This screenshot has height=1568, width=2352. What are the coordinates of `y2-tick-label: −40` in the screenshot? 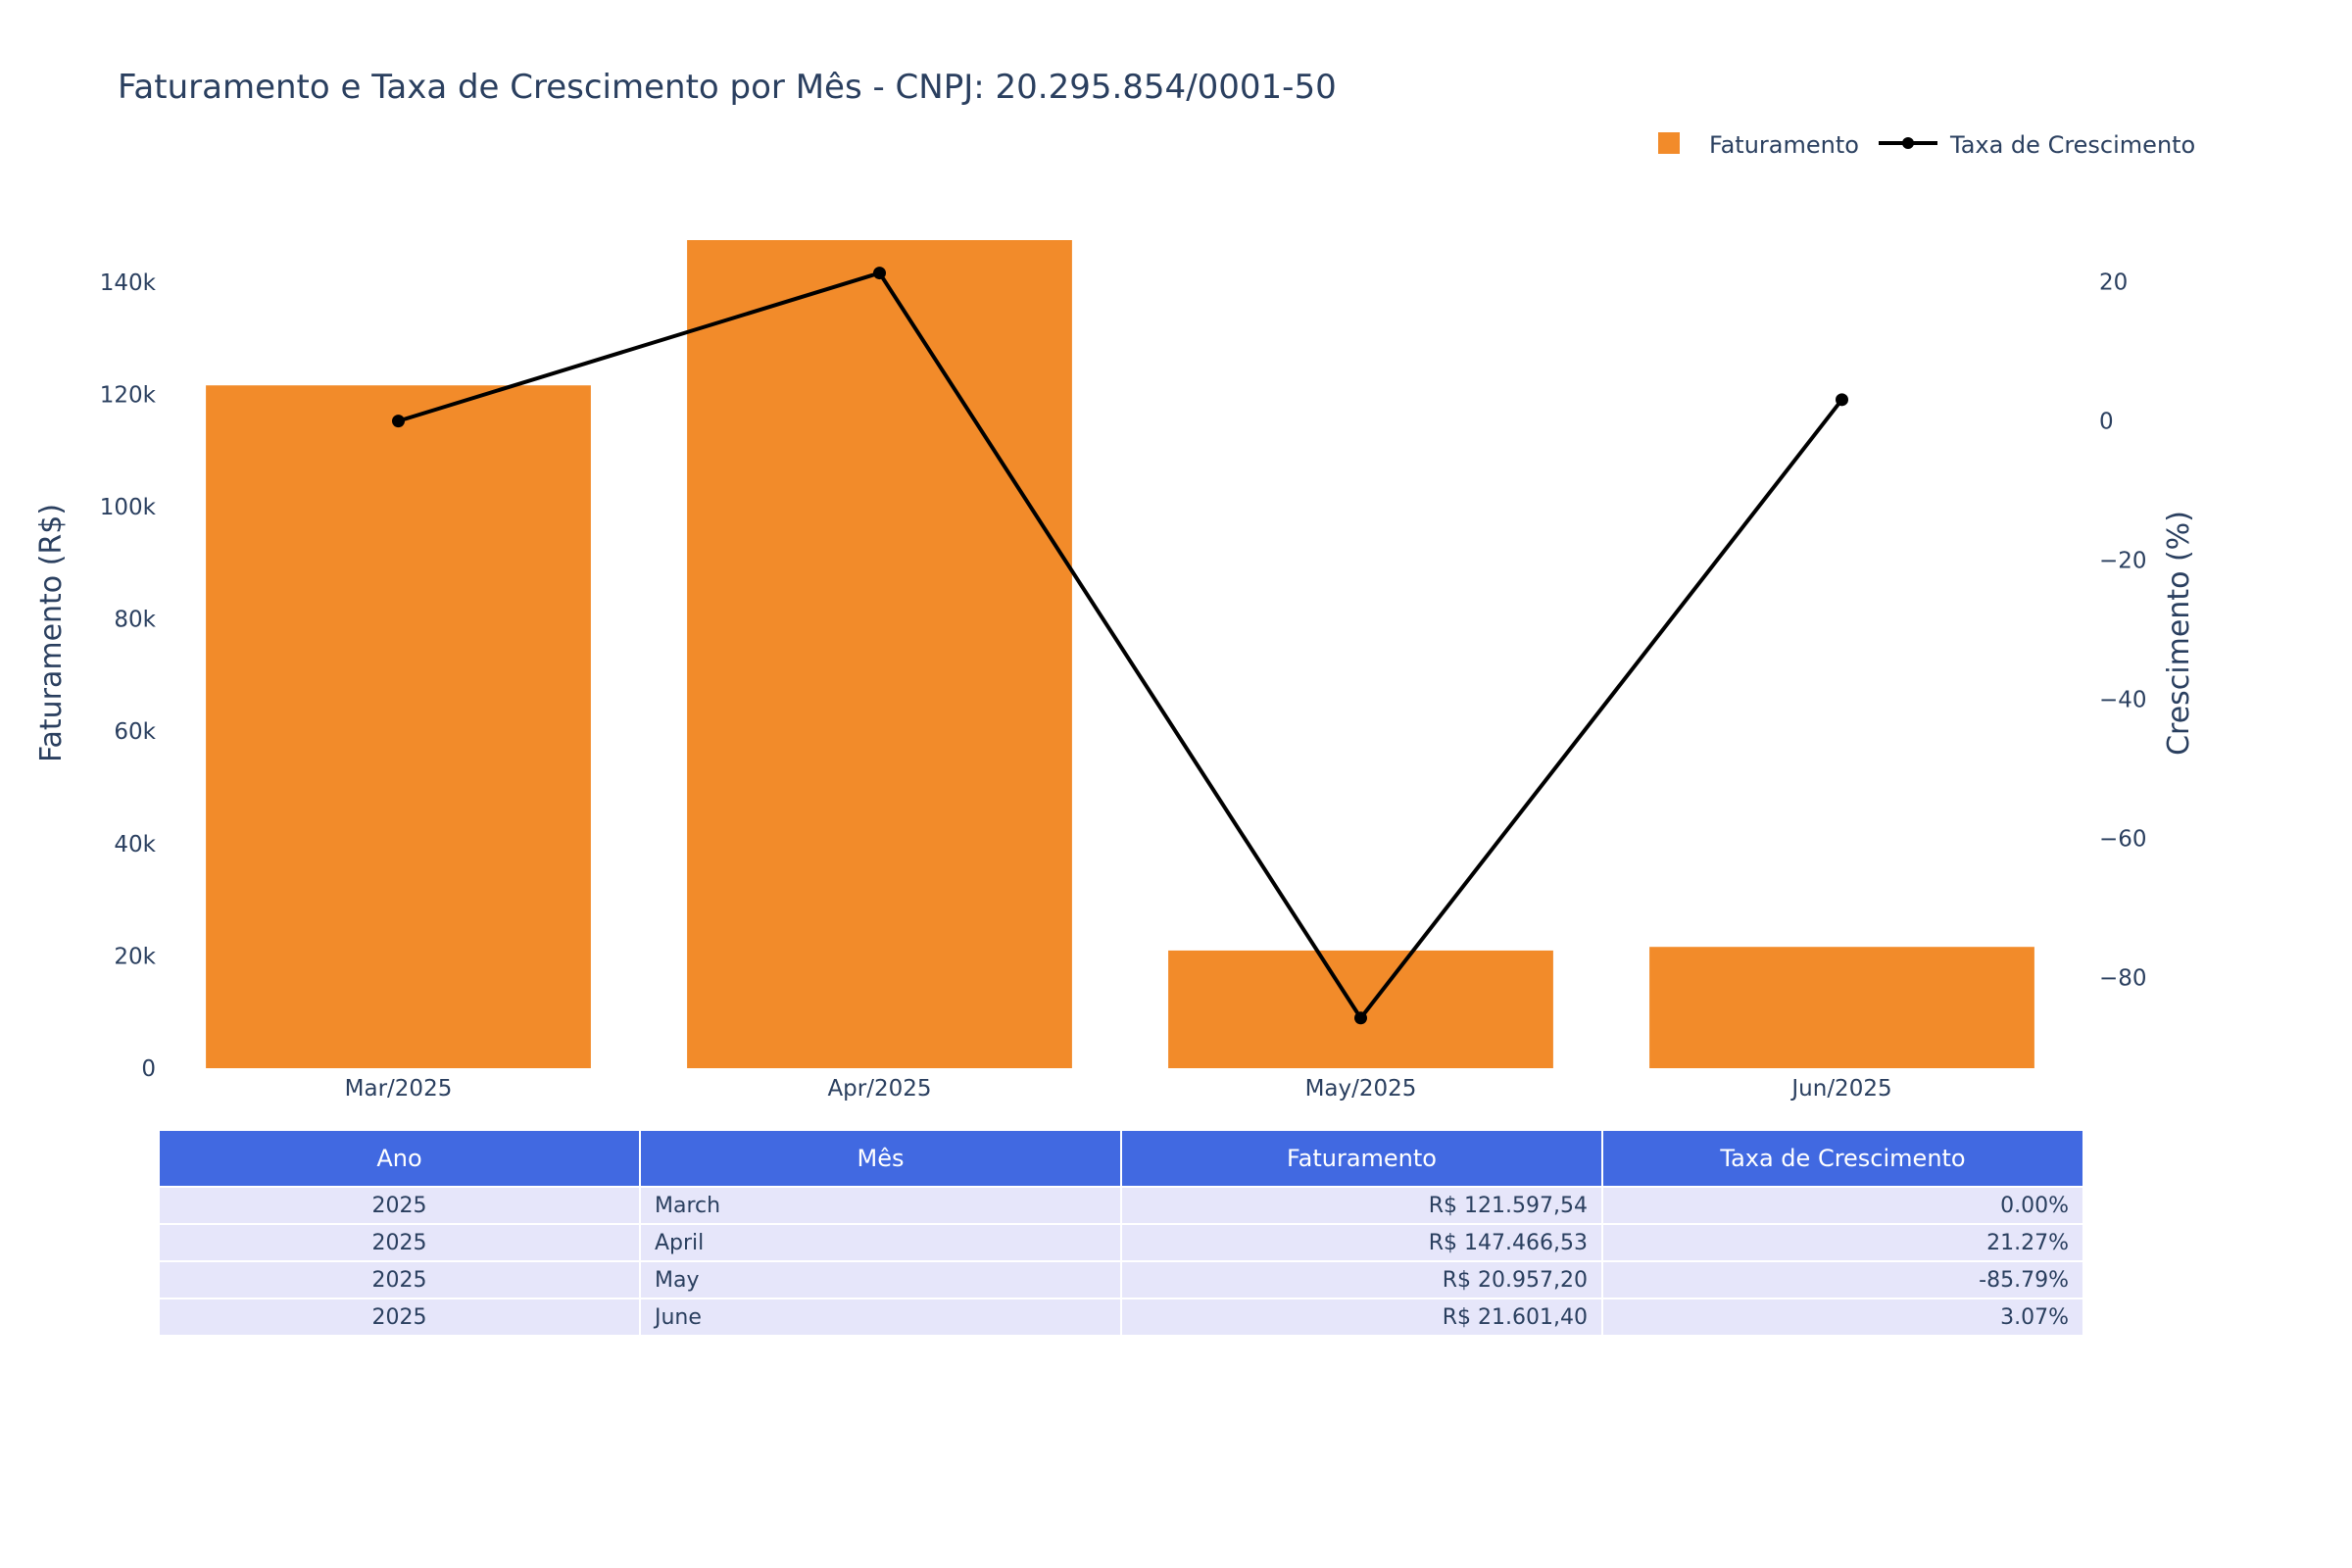 It's located at (2123, 700).